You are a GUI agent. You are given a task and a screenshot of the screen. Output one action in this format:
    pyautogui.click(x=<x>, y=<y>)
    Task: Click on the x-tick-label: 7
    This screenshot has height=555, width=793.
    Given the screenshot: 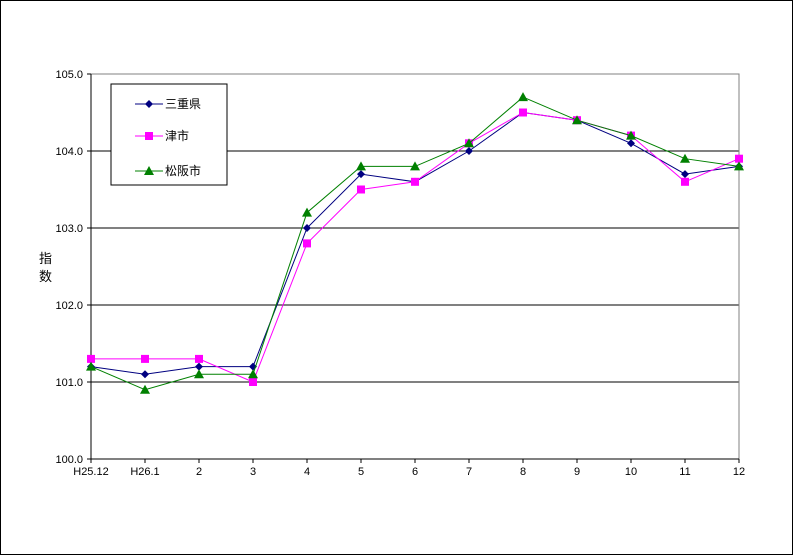 What is the action you would take?
    pyautogui.click(x=469, y=472)
    